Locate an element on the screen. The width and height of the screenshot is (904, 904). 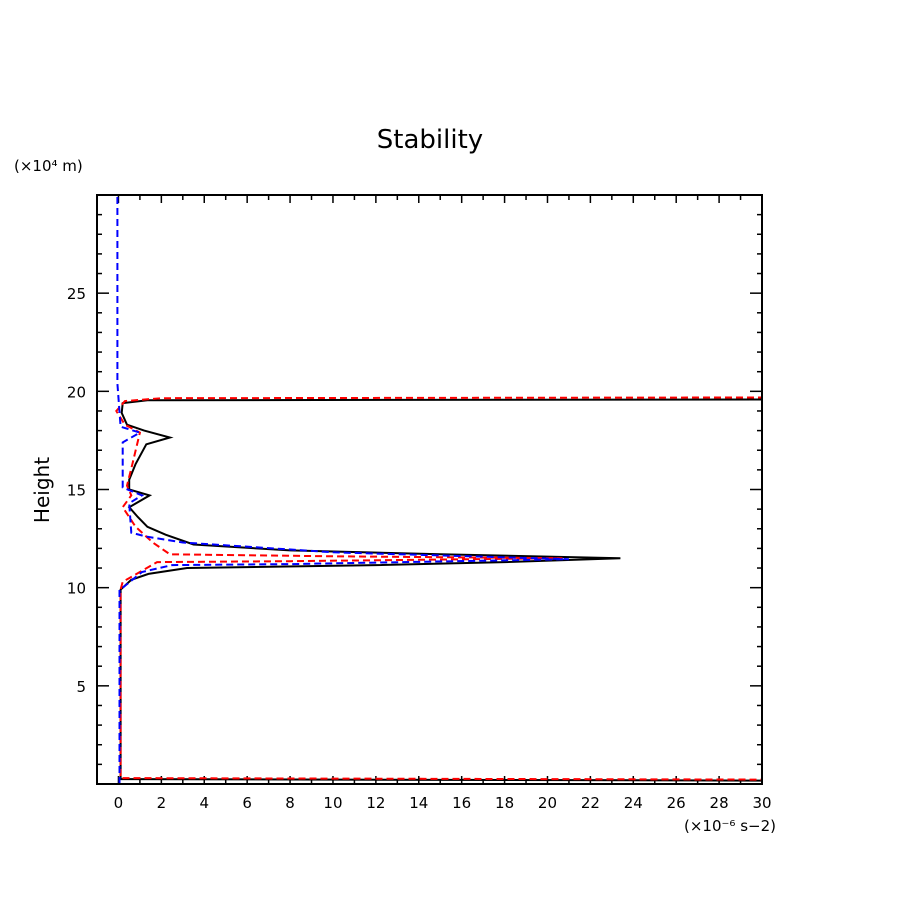
y-tick-label: 10 is located at coordinates (76, 589).